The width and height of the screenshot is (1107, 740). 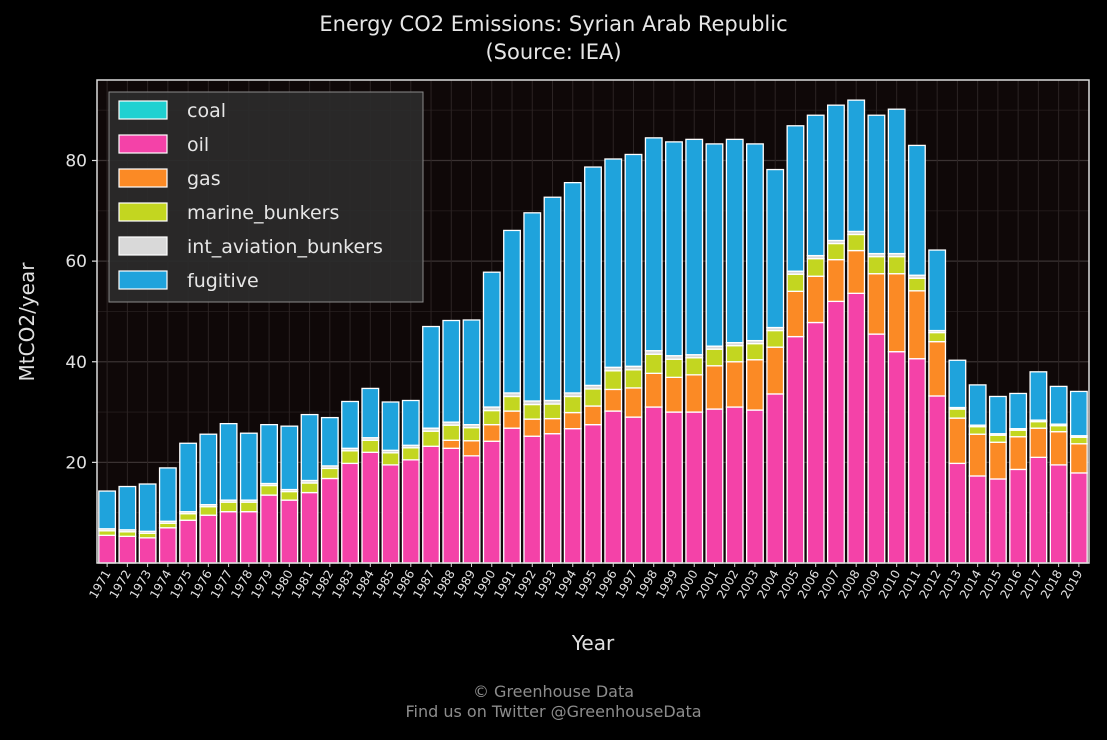 What do you see at coordinates (916, 354) in the screenshot?
I see `bar-stack-2011` at bounding box center [916, 354].